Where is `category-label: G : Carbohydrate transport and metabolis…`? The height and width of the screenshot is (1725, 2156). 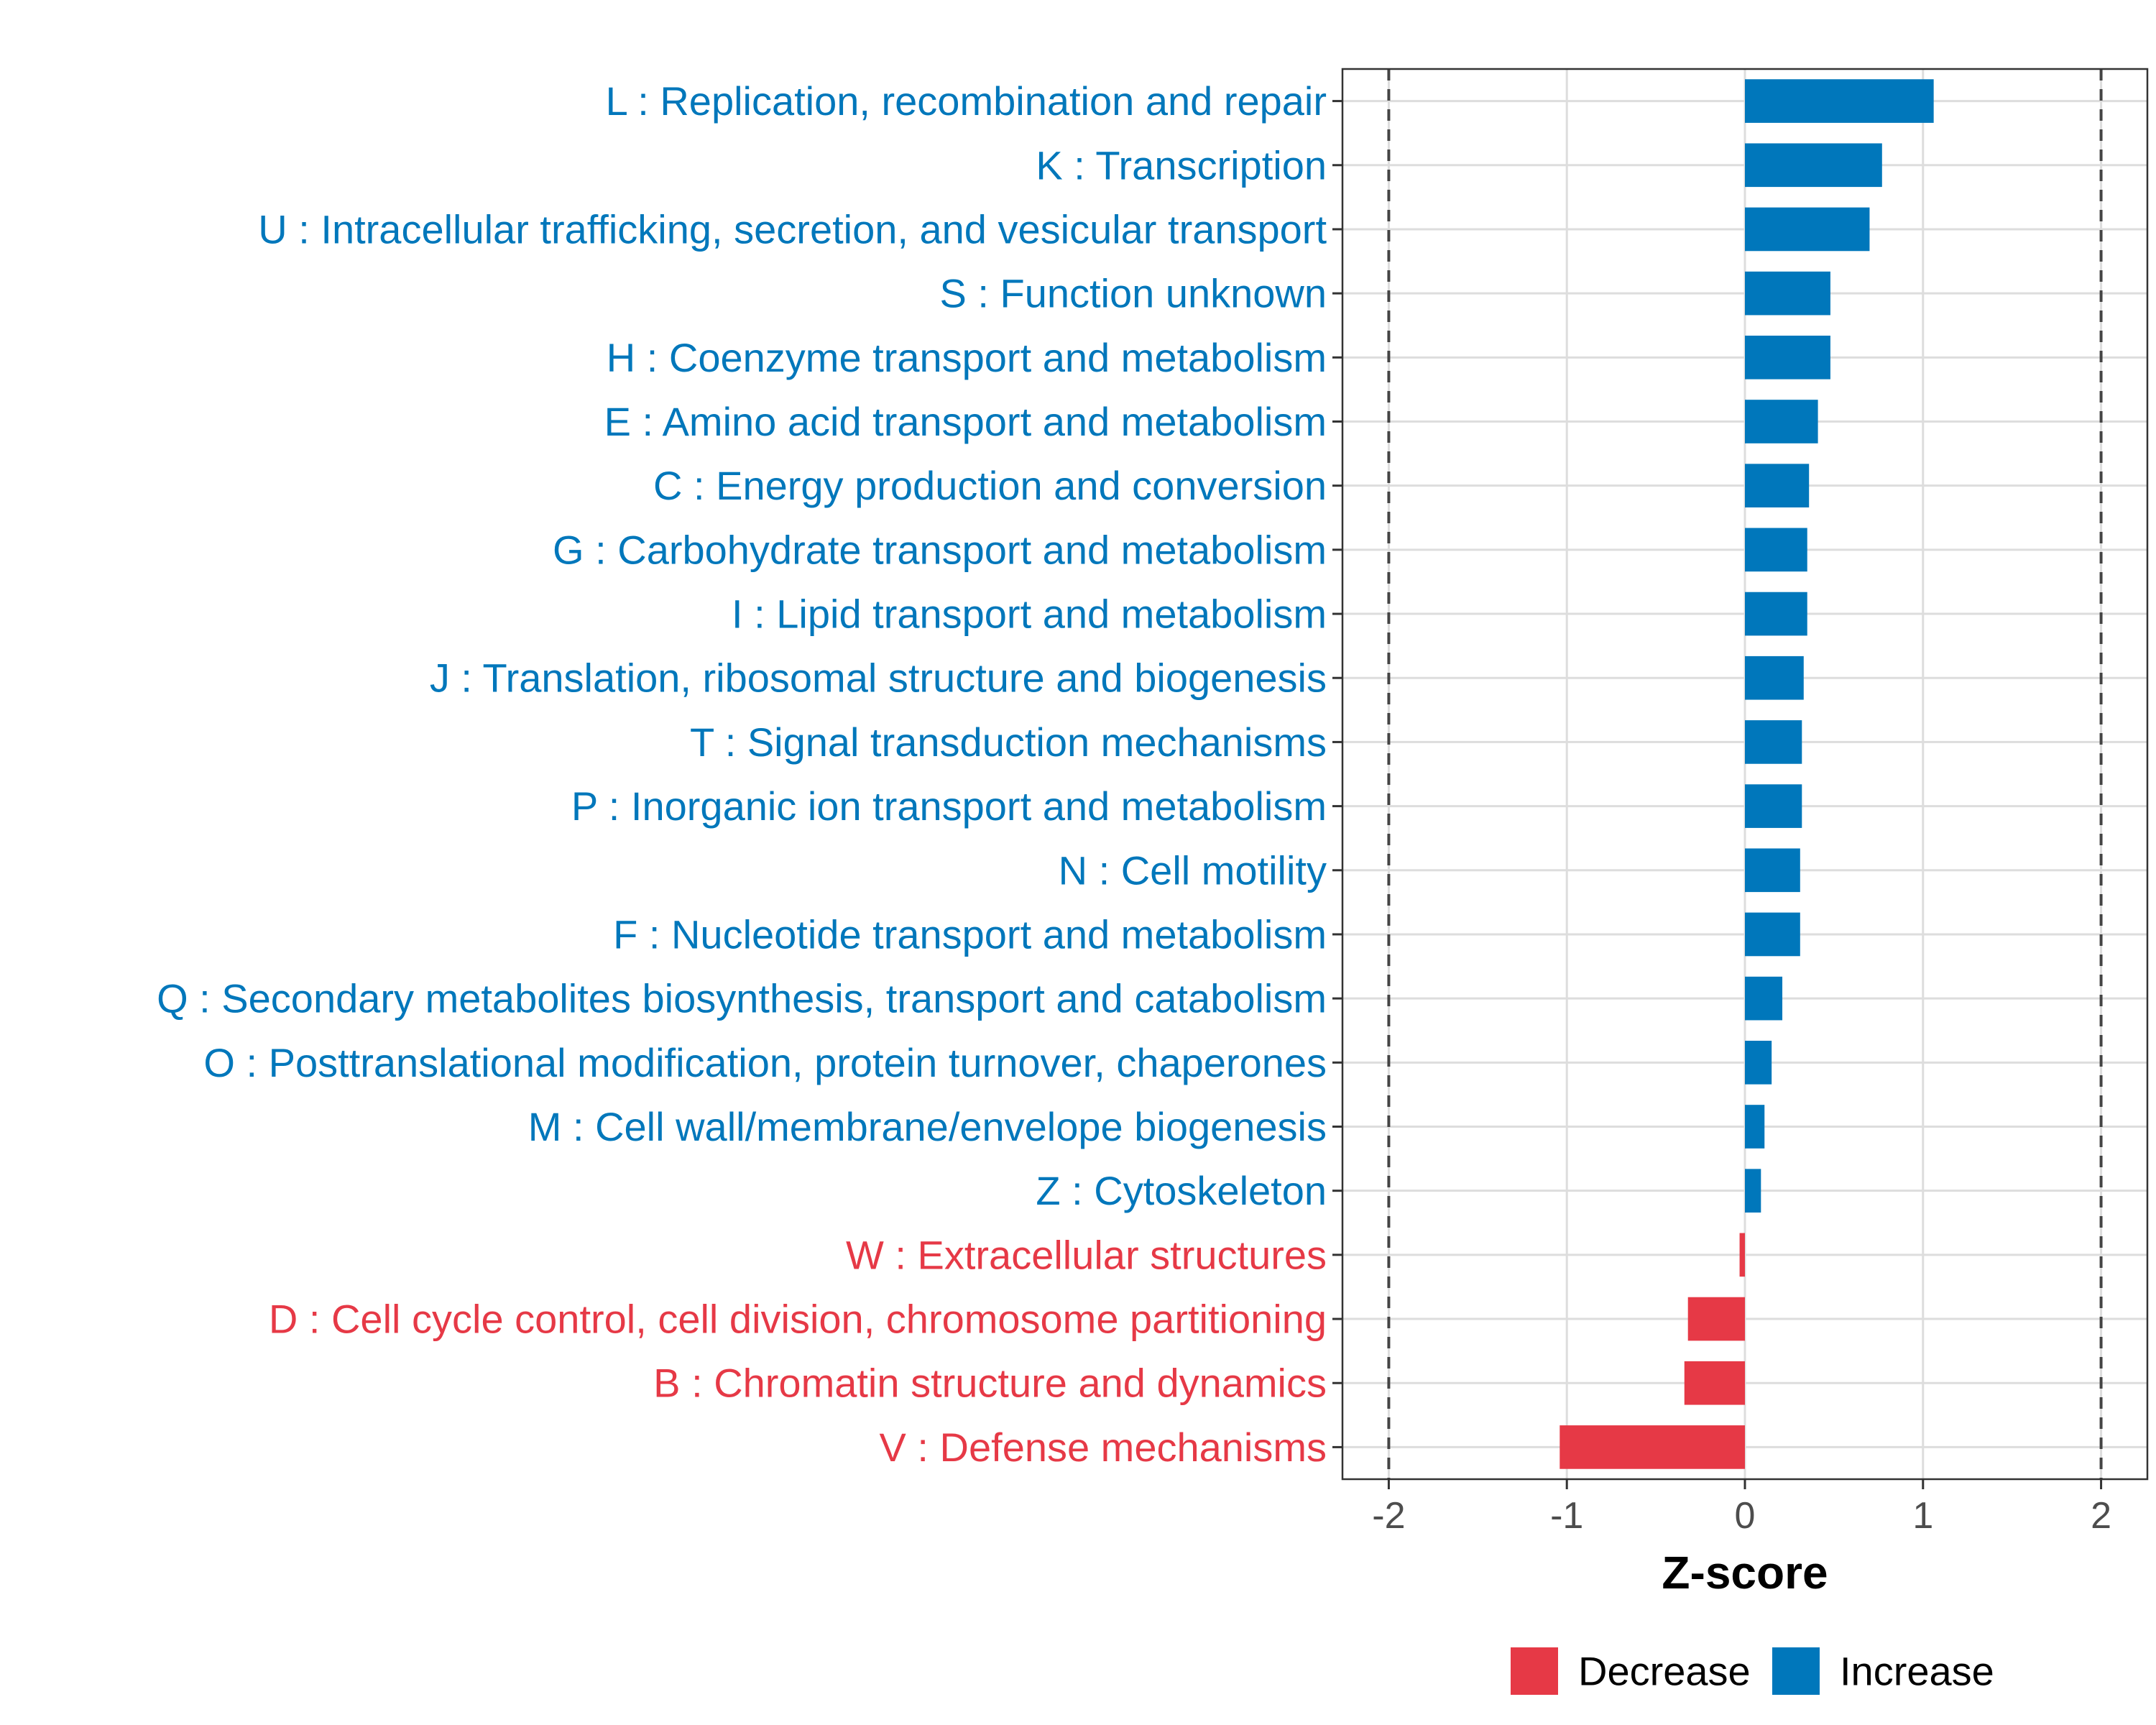 category-label: G : Carbohydrate transport and metabolis… is located at coordinates (940, 549).